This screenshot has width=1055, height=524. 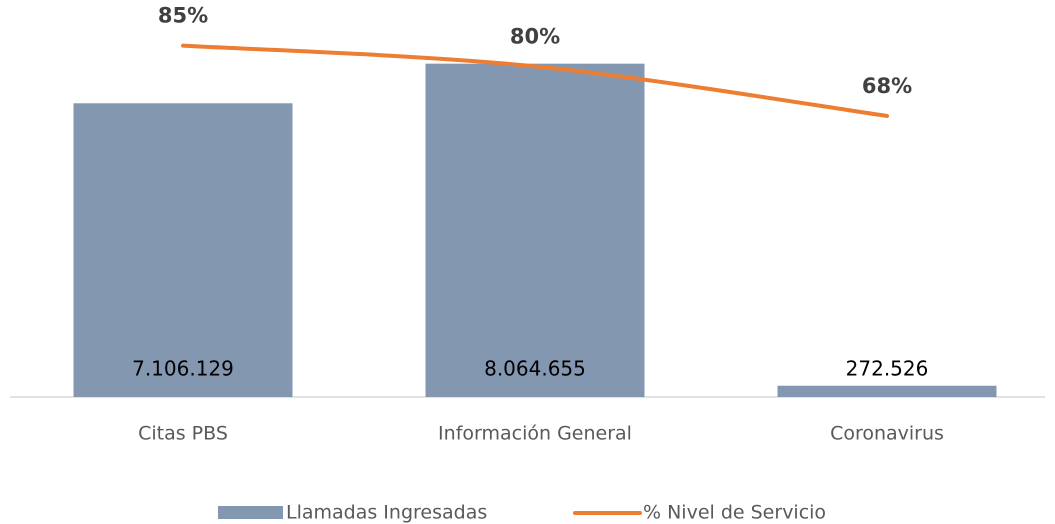 What do you see at coordinates (535, 434) in the screenshot?
I see `x-tick-label: Información General` at bounding box center [535, 434].